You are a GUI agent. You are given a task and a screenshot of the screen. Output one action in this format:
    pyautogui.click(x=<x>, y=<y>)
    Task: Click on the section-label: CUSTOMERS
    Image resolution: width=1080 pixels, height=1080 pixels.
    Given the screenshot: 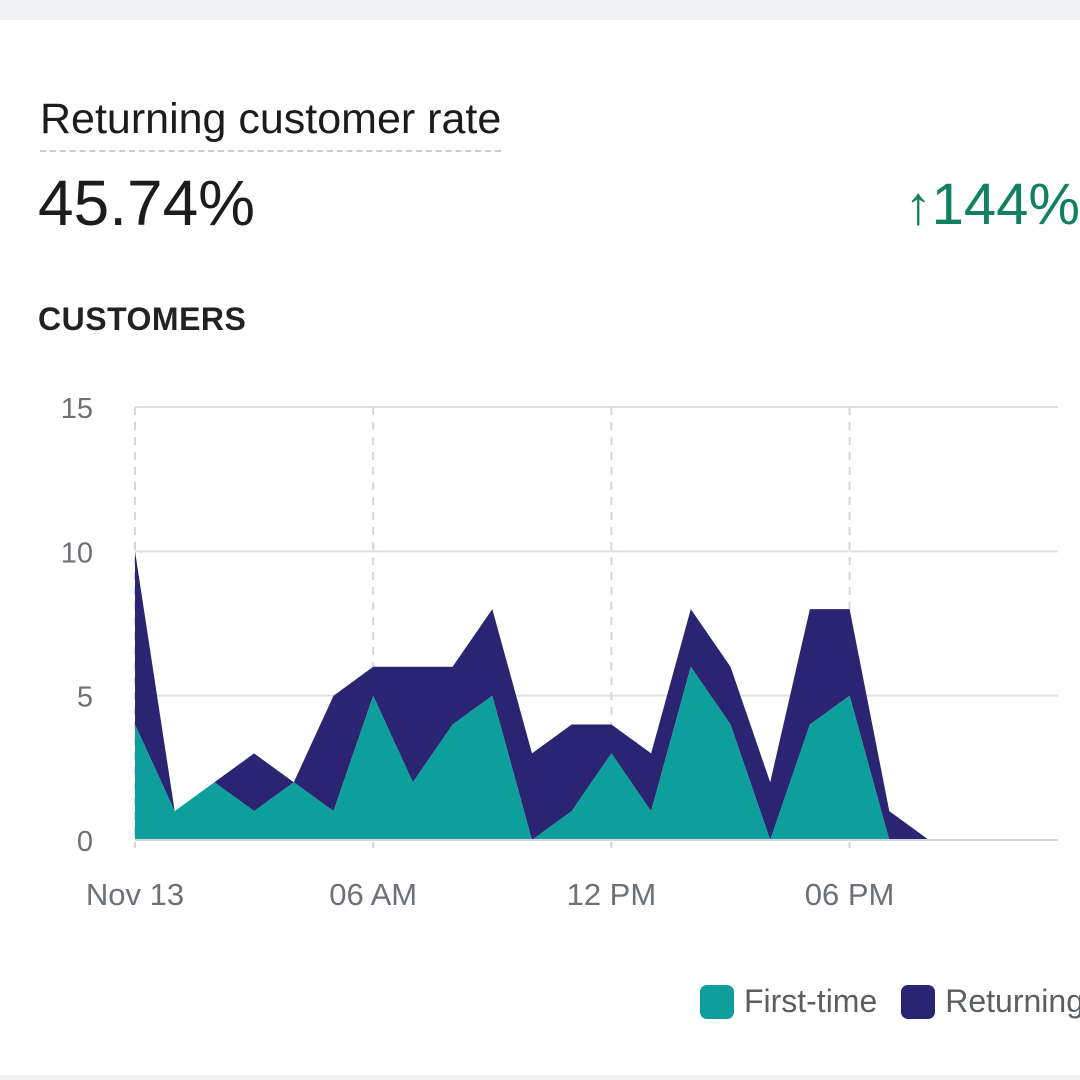 What is the action you would take?
    pyautogui.click(x=142, y=319)
    